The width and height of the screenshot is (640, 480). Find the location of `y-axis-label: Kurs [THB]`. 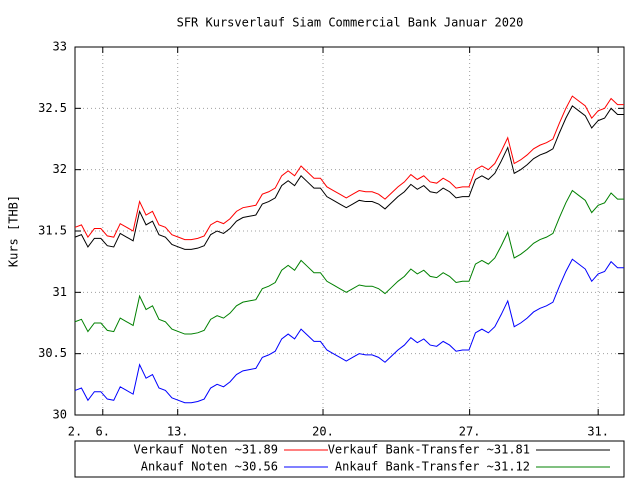

y-axis-label: Kurs [THB] is located at coordinates (14, 231).